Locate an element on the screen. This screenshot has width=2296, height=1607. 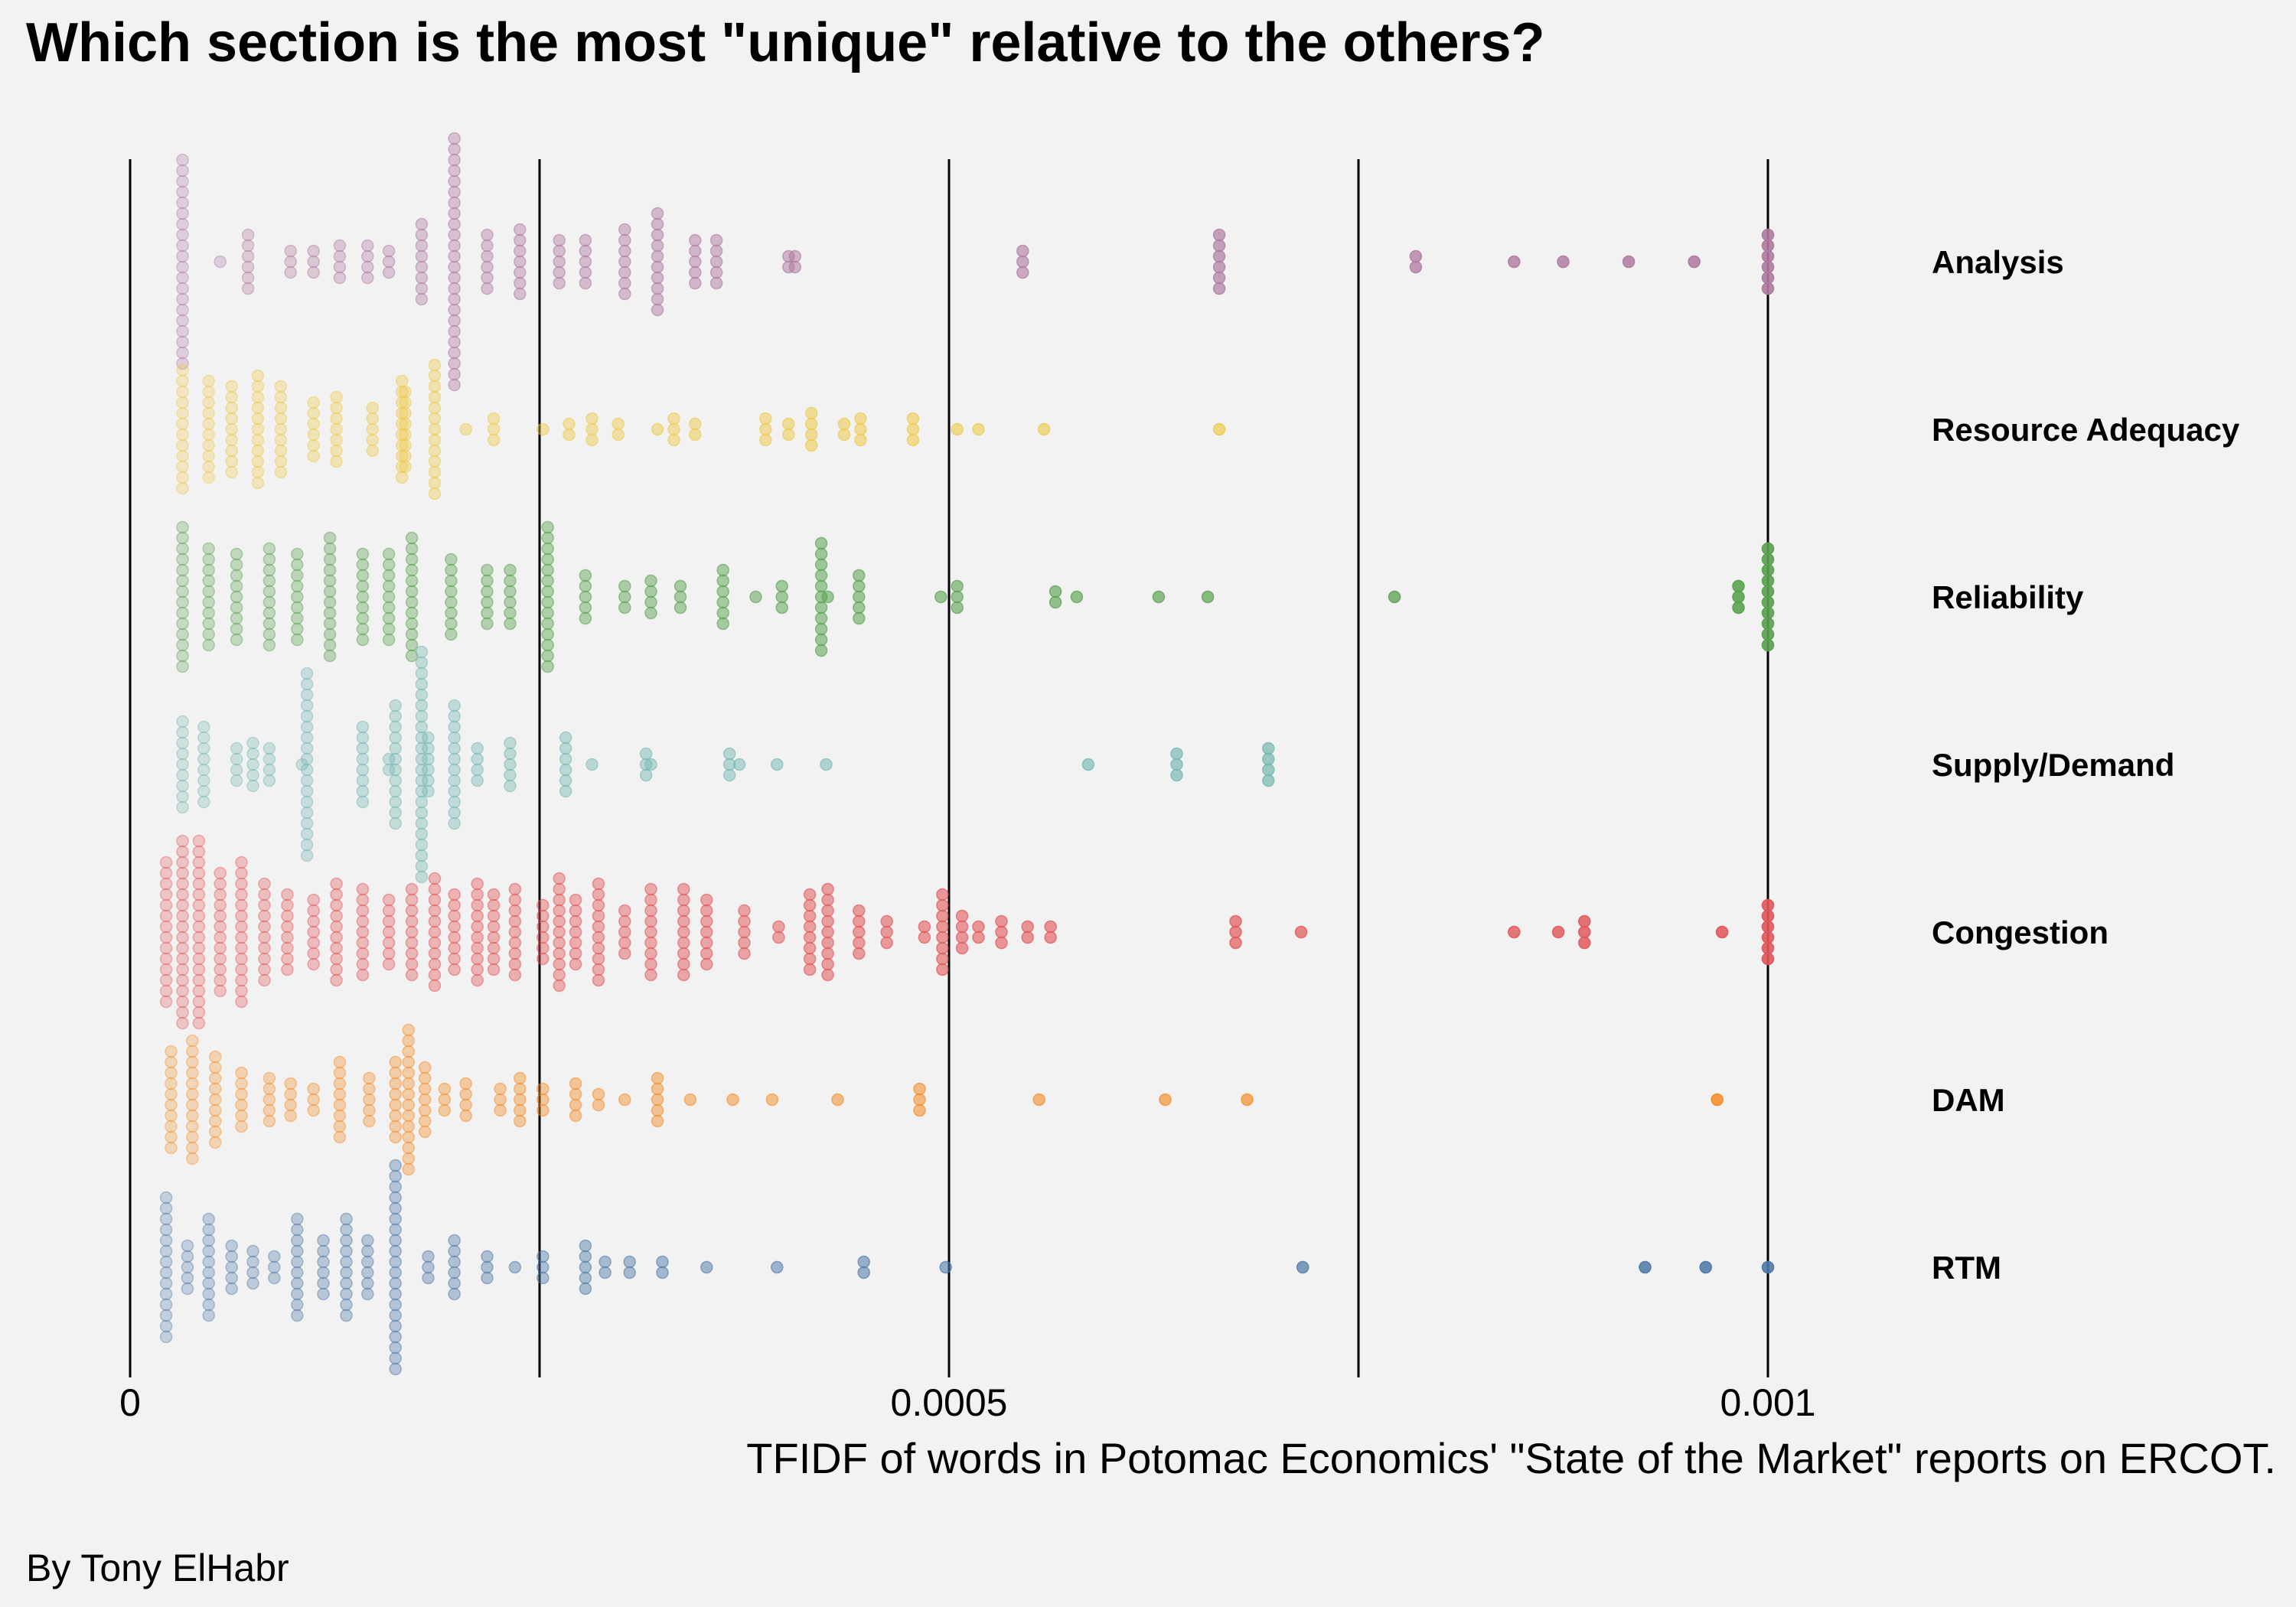
series-rtm is located at coordinates (967, 1267).